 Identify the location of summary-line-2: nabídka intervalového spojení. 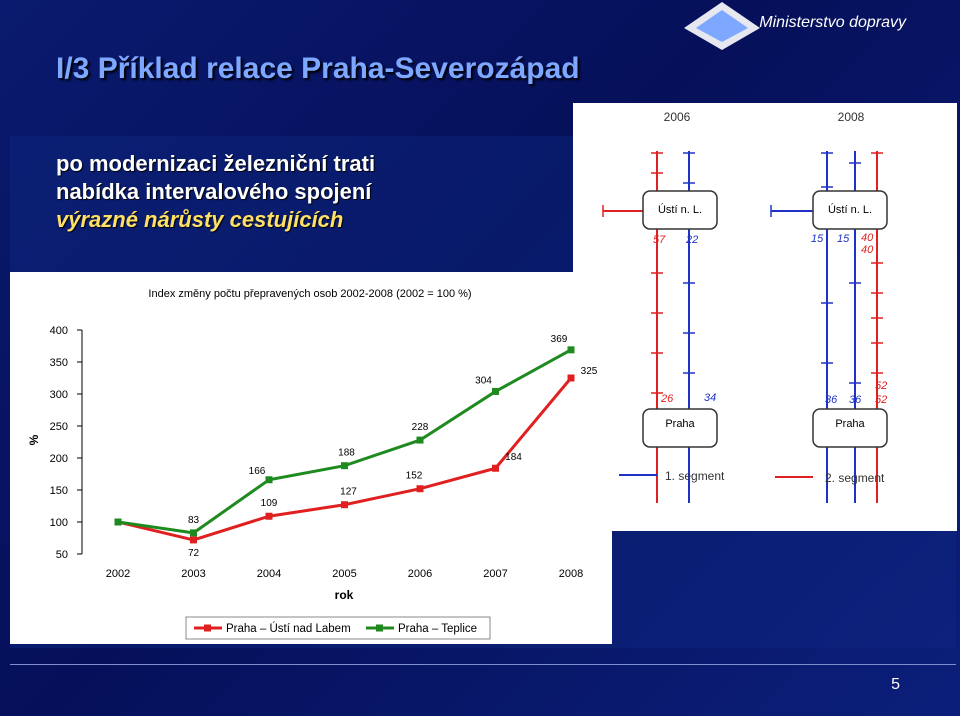
(214, 191).